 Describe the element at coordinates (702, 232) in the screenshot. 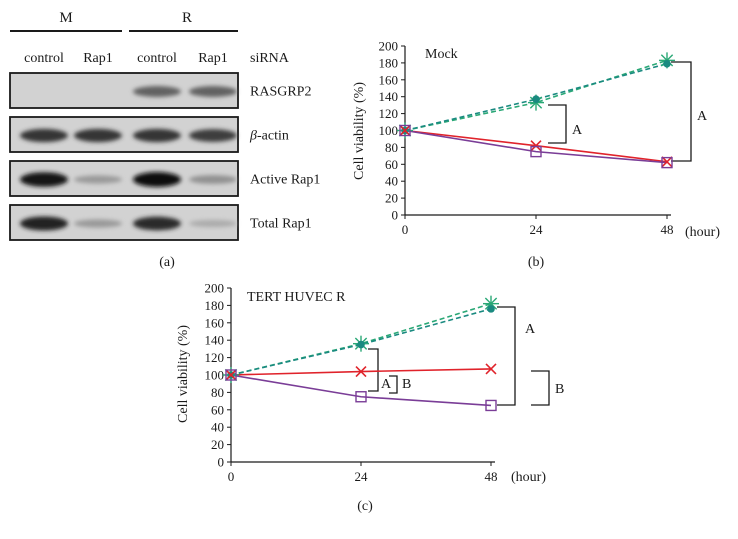

I see `x-unit-b: (hour)` at that location.